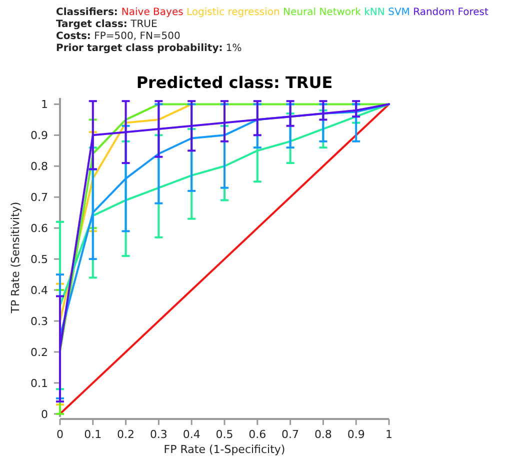 The width and height of the screenshot is (525, 461). I want to click on x-tick-label: 0.7, so click(291, 434).